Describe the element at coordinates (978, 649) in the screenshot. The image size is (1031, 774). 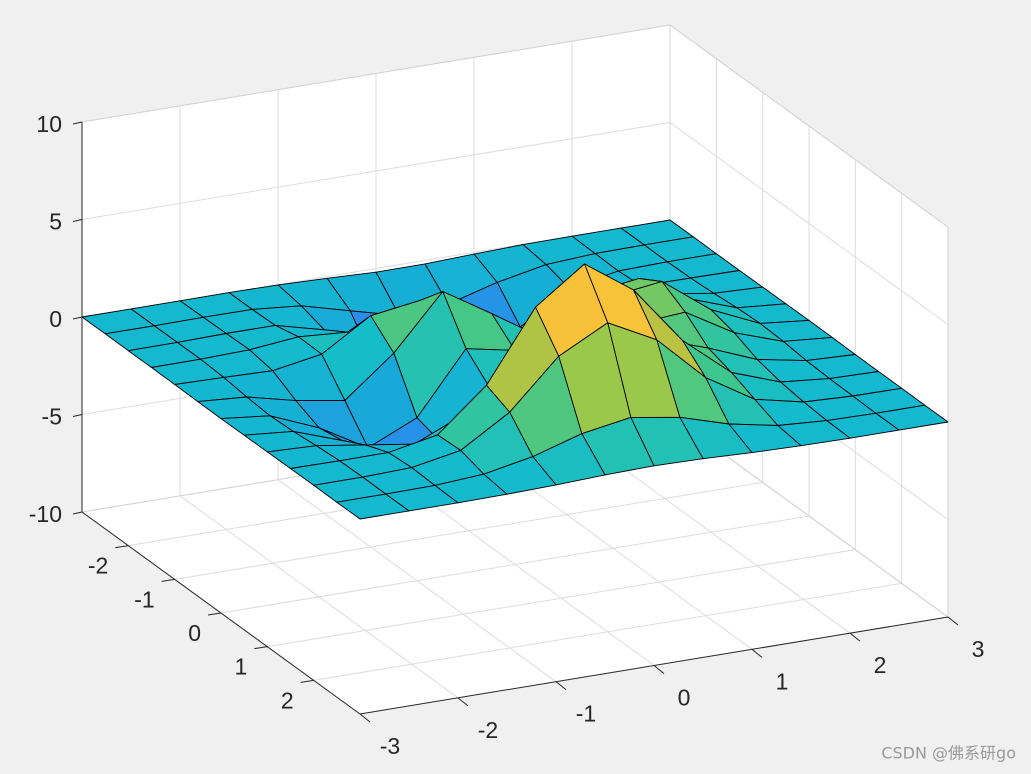
I see `x-tick-label: 3` at that location.